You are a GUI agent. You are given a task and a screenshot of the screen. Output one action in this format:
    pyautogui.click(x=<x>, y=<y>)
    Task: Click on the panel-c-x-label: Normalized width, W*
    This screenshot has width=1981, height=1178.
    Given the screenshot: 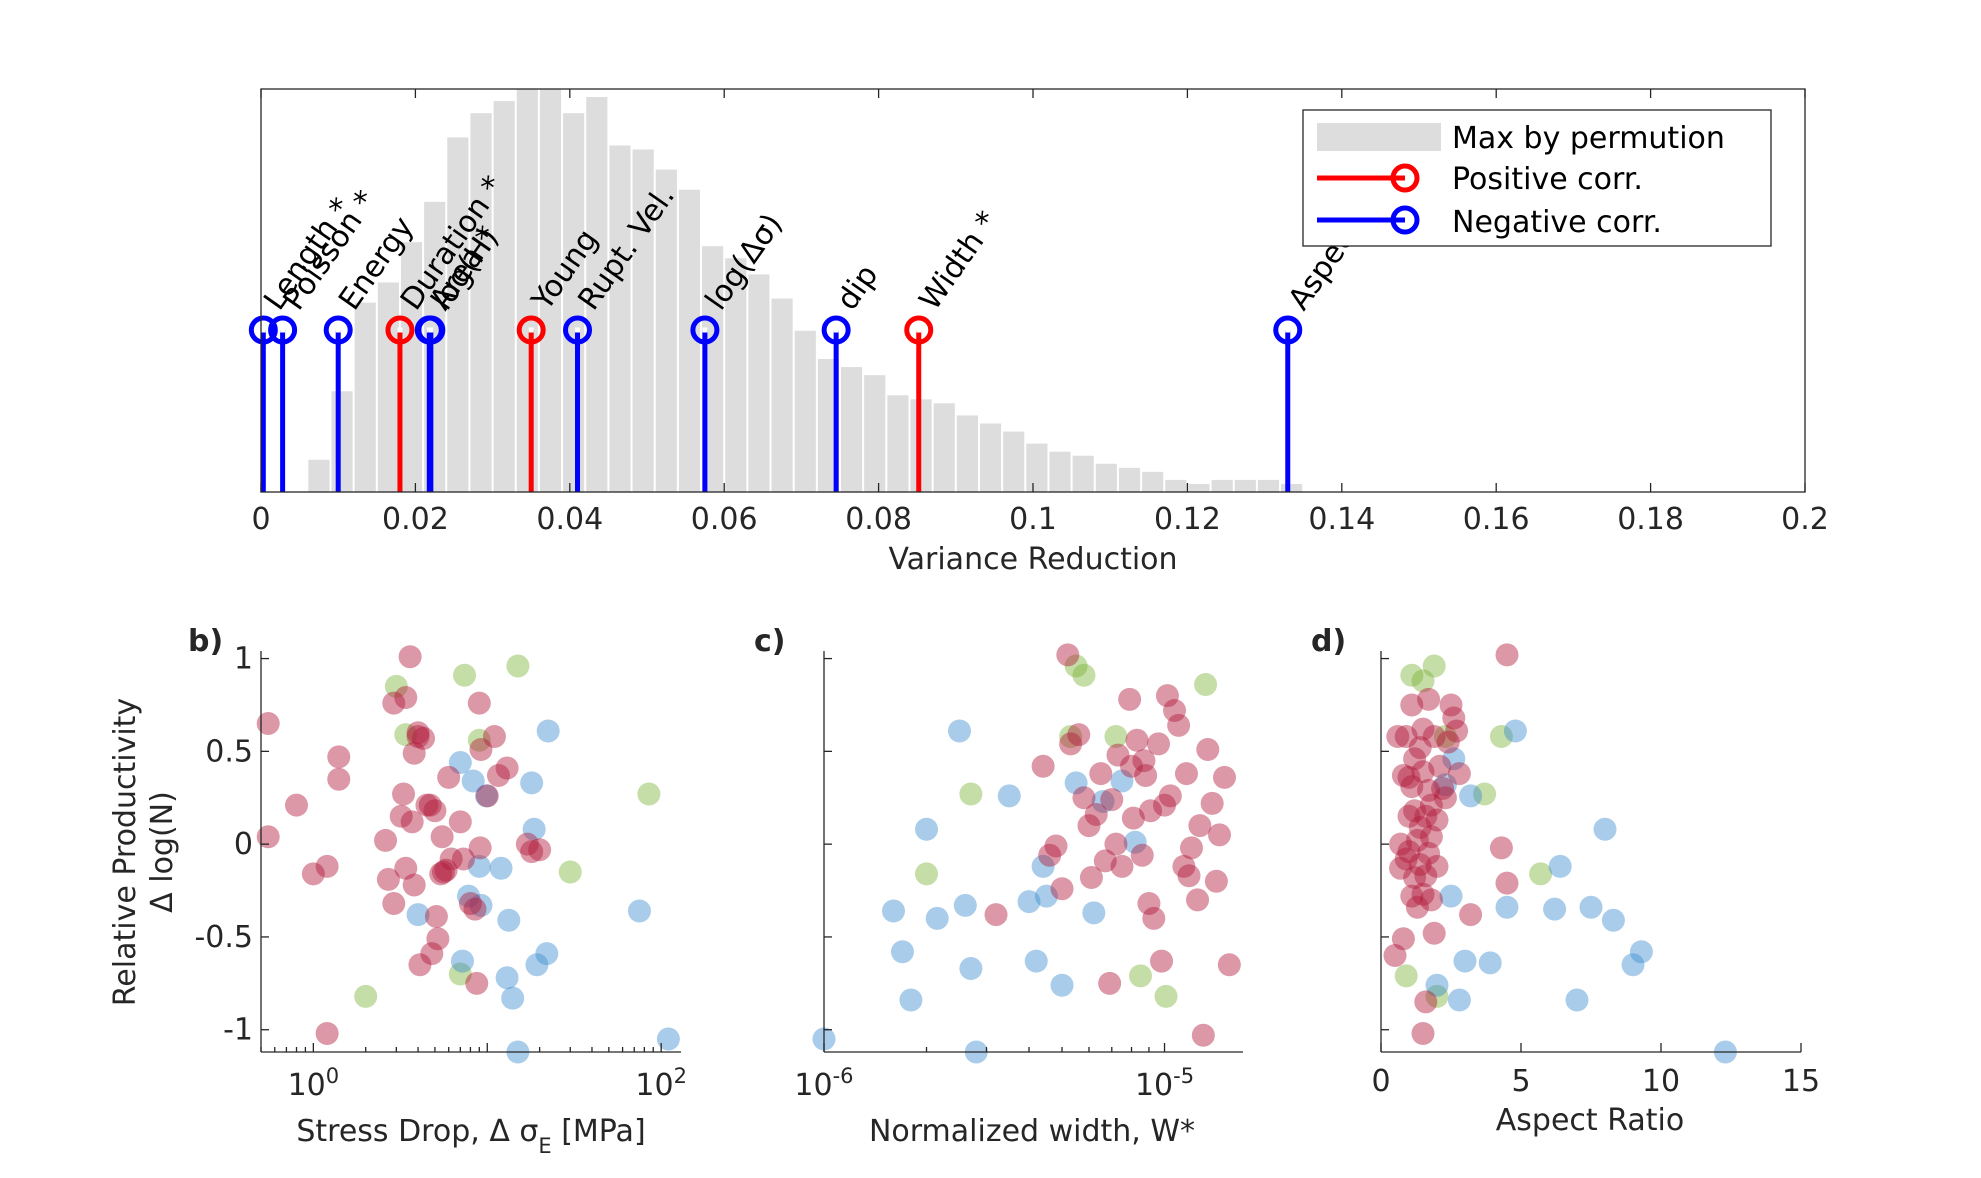 What is the action you would take?
    pyautogui.click(x=1032, y=1131)
    